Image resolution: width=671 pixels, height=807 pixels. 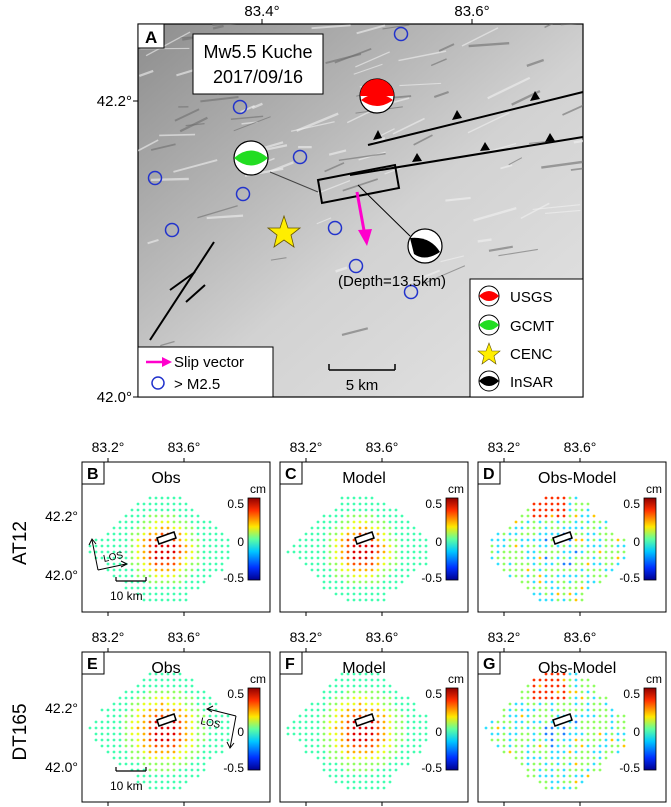 What do you see at coordinates (364, 478) in the screenshot?
I see `panel-c-title: Model` at bounding box center [364, 478].